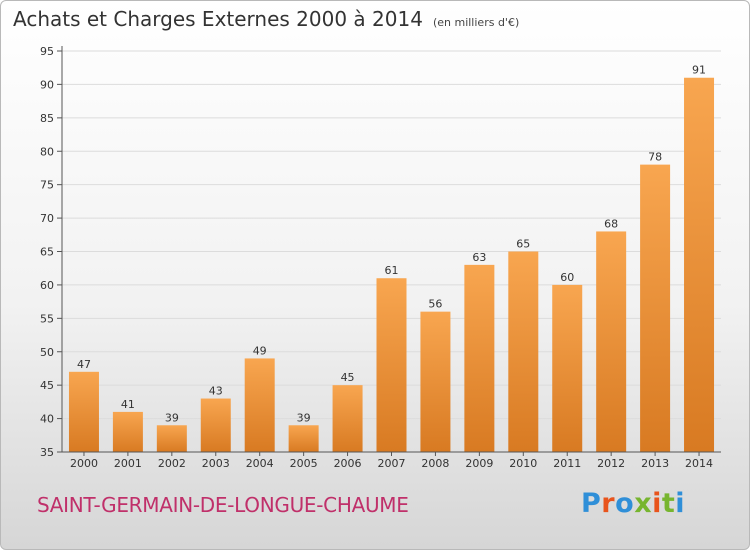 The width and height of the screenshot is (750, 550). I want to click on bar-value-label: 65, so click(523, 244).